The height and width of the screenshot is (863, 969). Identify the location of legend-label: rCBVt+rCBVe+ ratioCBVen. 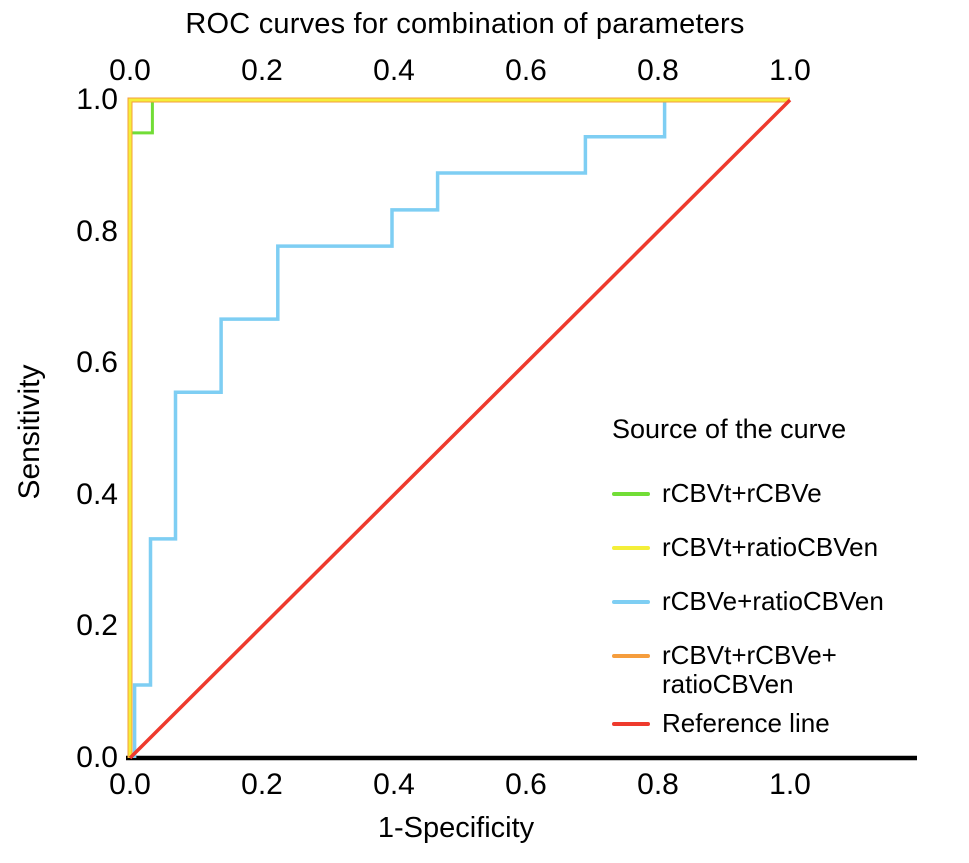
(749, 669).